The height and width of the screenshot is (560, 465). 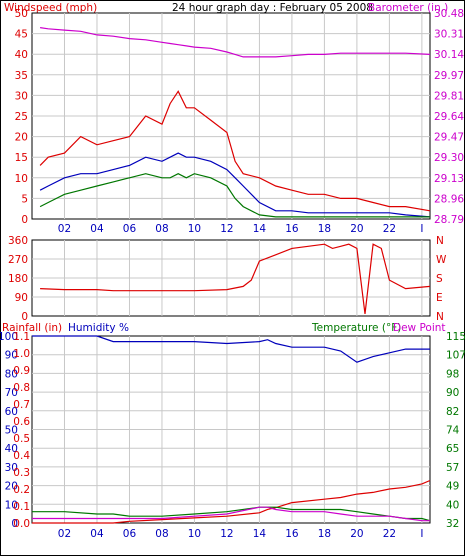 I want to click on humidity-tick-label: 100, so click(x=9, y=337).